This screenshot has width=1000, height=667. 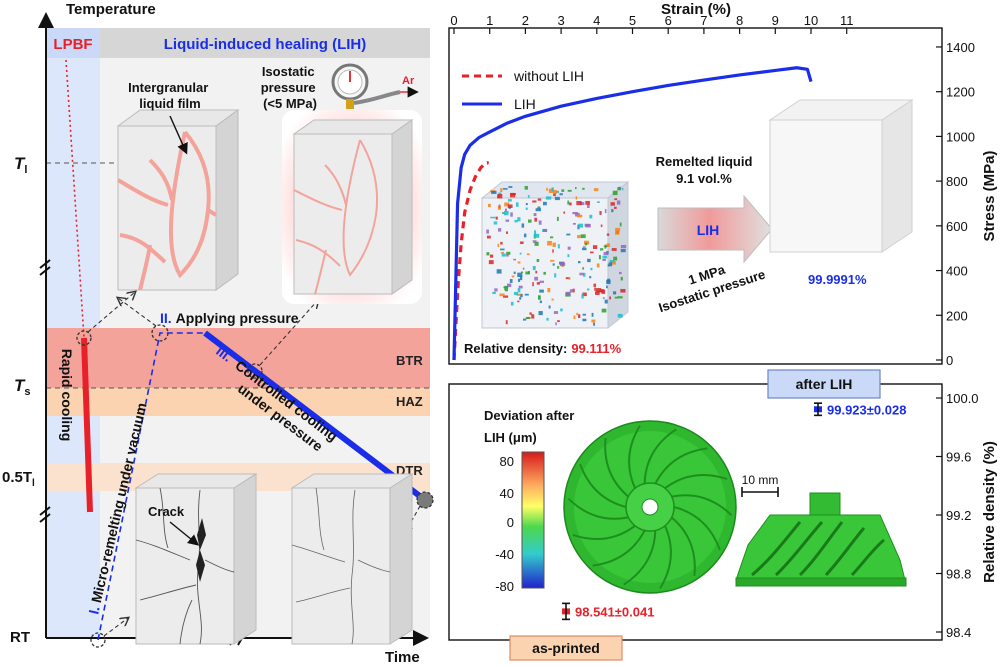 What do you see at coordinates (504, 554) in the screenshot?
I see `colorbar-tick: -40` at bounding box center [504, 554].